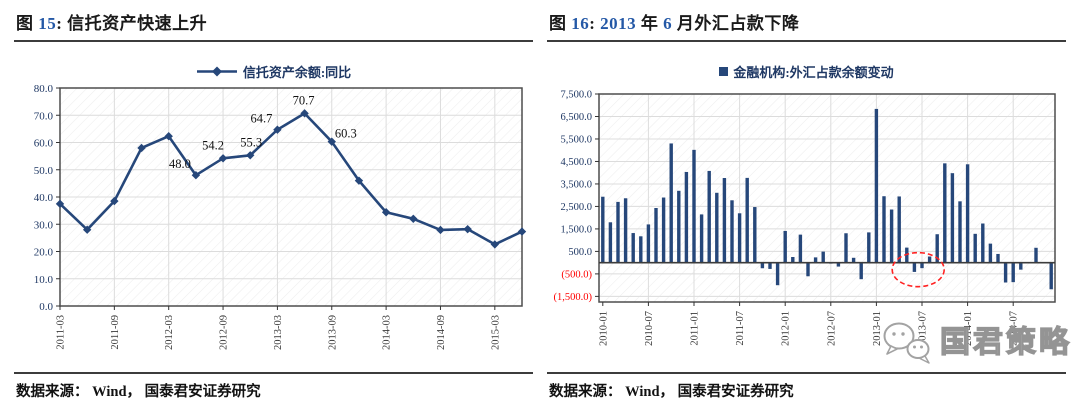 The height and width of the screenshot is (403, 1080). I want to click on source-note-right: 数据来源： Wind， 国泰君安证券研究, so click(671, 392).